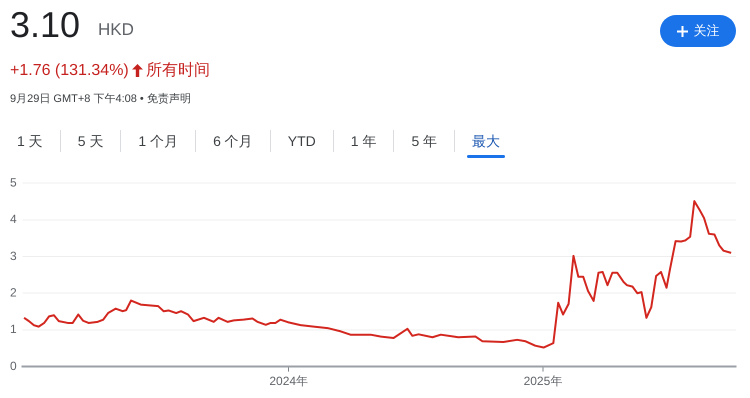  I want to click on y-tick-label: 0, so click(13, 365).